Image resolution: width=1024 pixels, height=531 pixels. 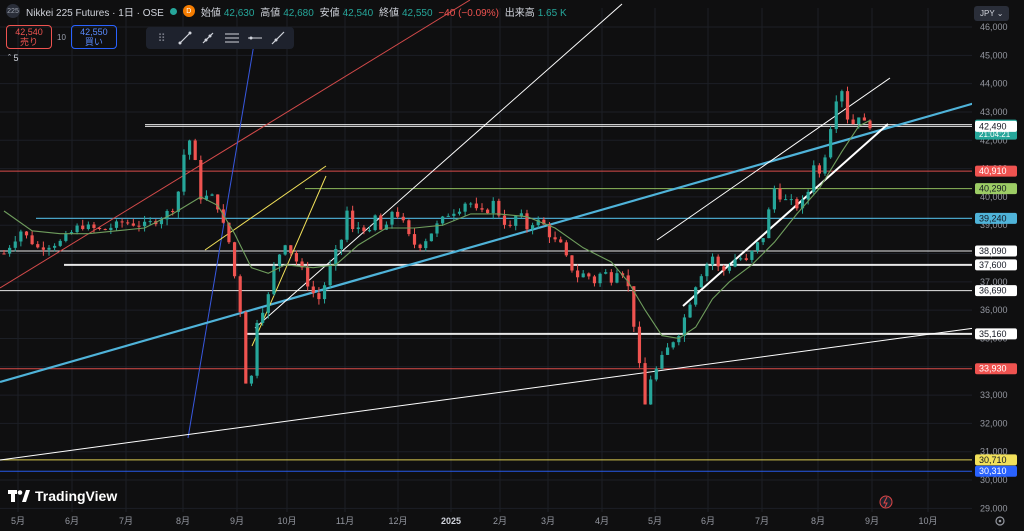 I want to click on countdown-text: 21:04:21, so click(x=995, y=134).